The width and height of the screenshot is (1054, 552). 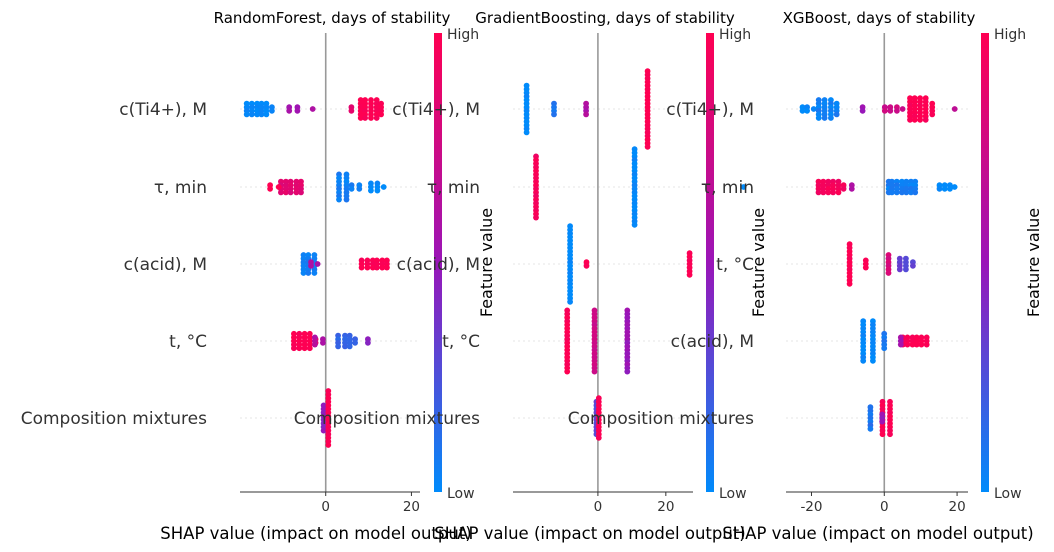 I want to click on feature-label: c(acid), M, so click(x=438, y=265).